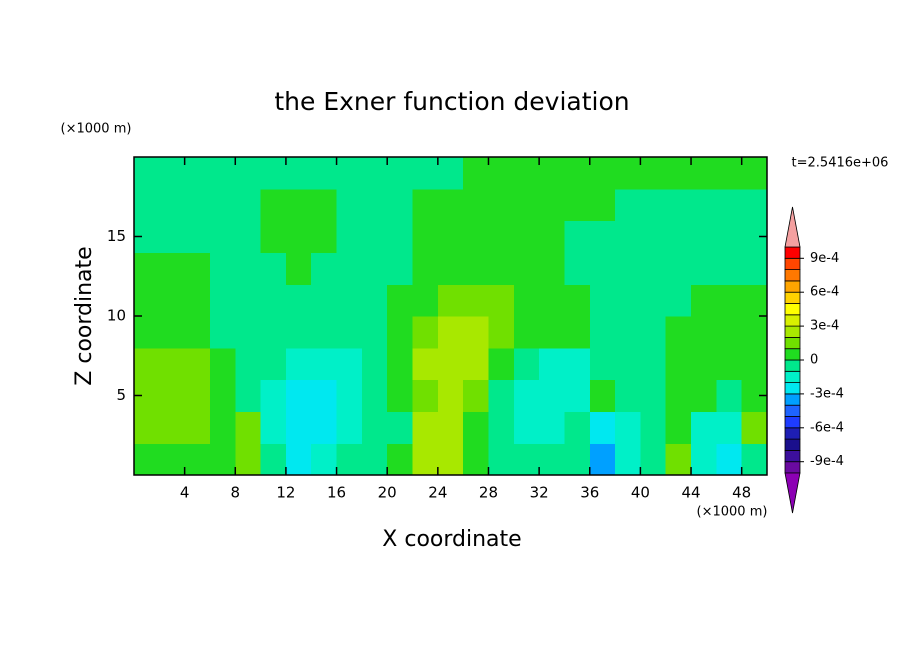 This screenshot has width=904, height=654. Describe the element at coordinates (824, 258) in the screenshot. I see `colorbar-tick-label: 9e-4` at that location.